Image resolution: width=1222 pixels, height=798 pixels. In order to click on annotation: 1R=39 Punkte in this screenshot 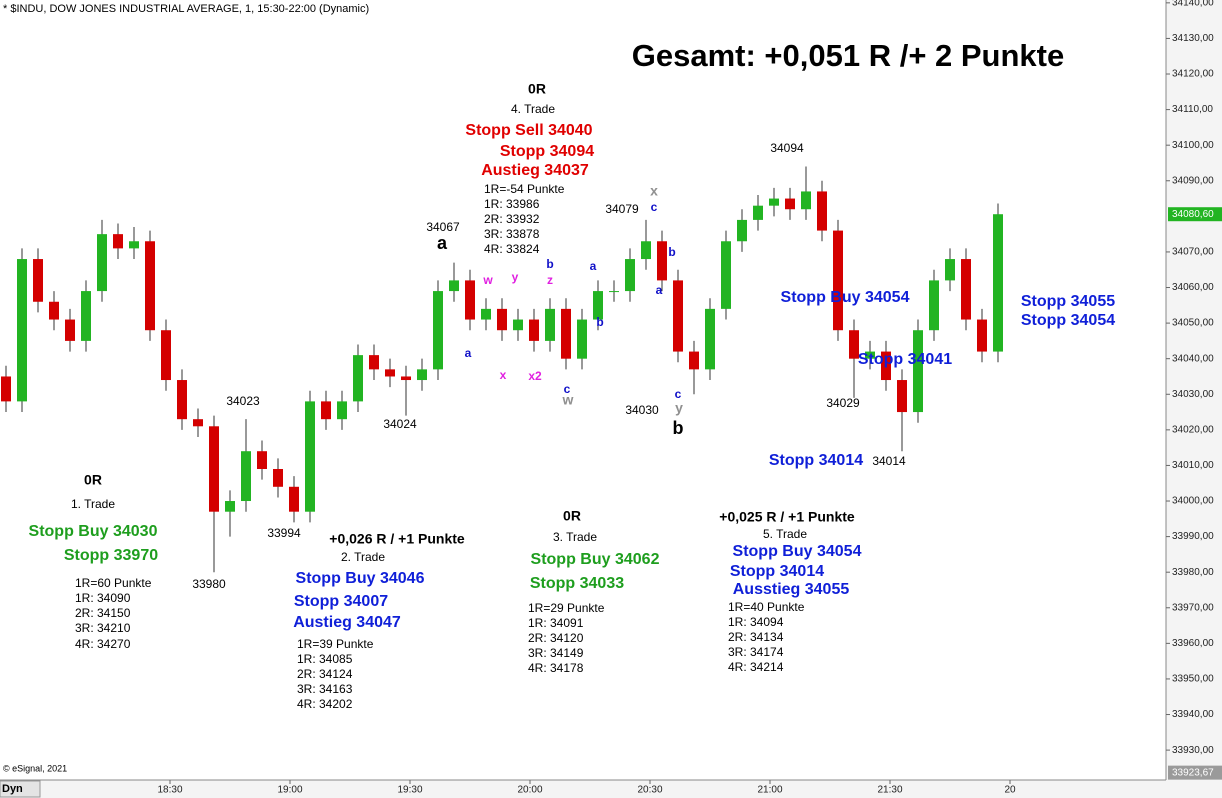, I will do `click(335, 644)`.